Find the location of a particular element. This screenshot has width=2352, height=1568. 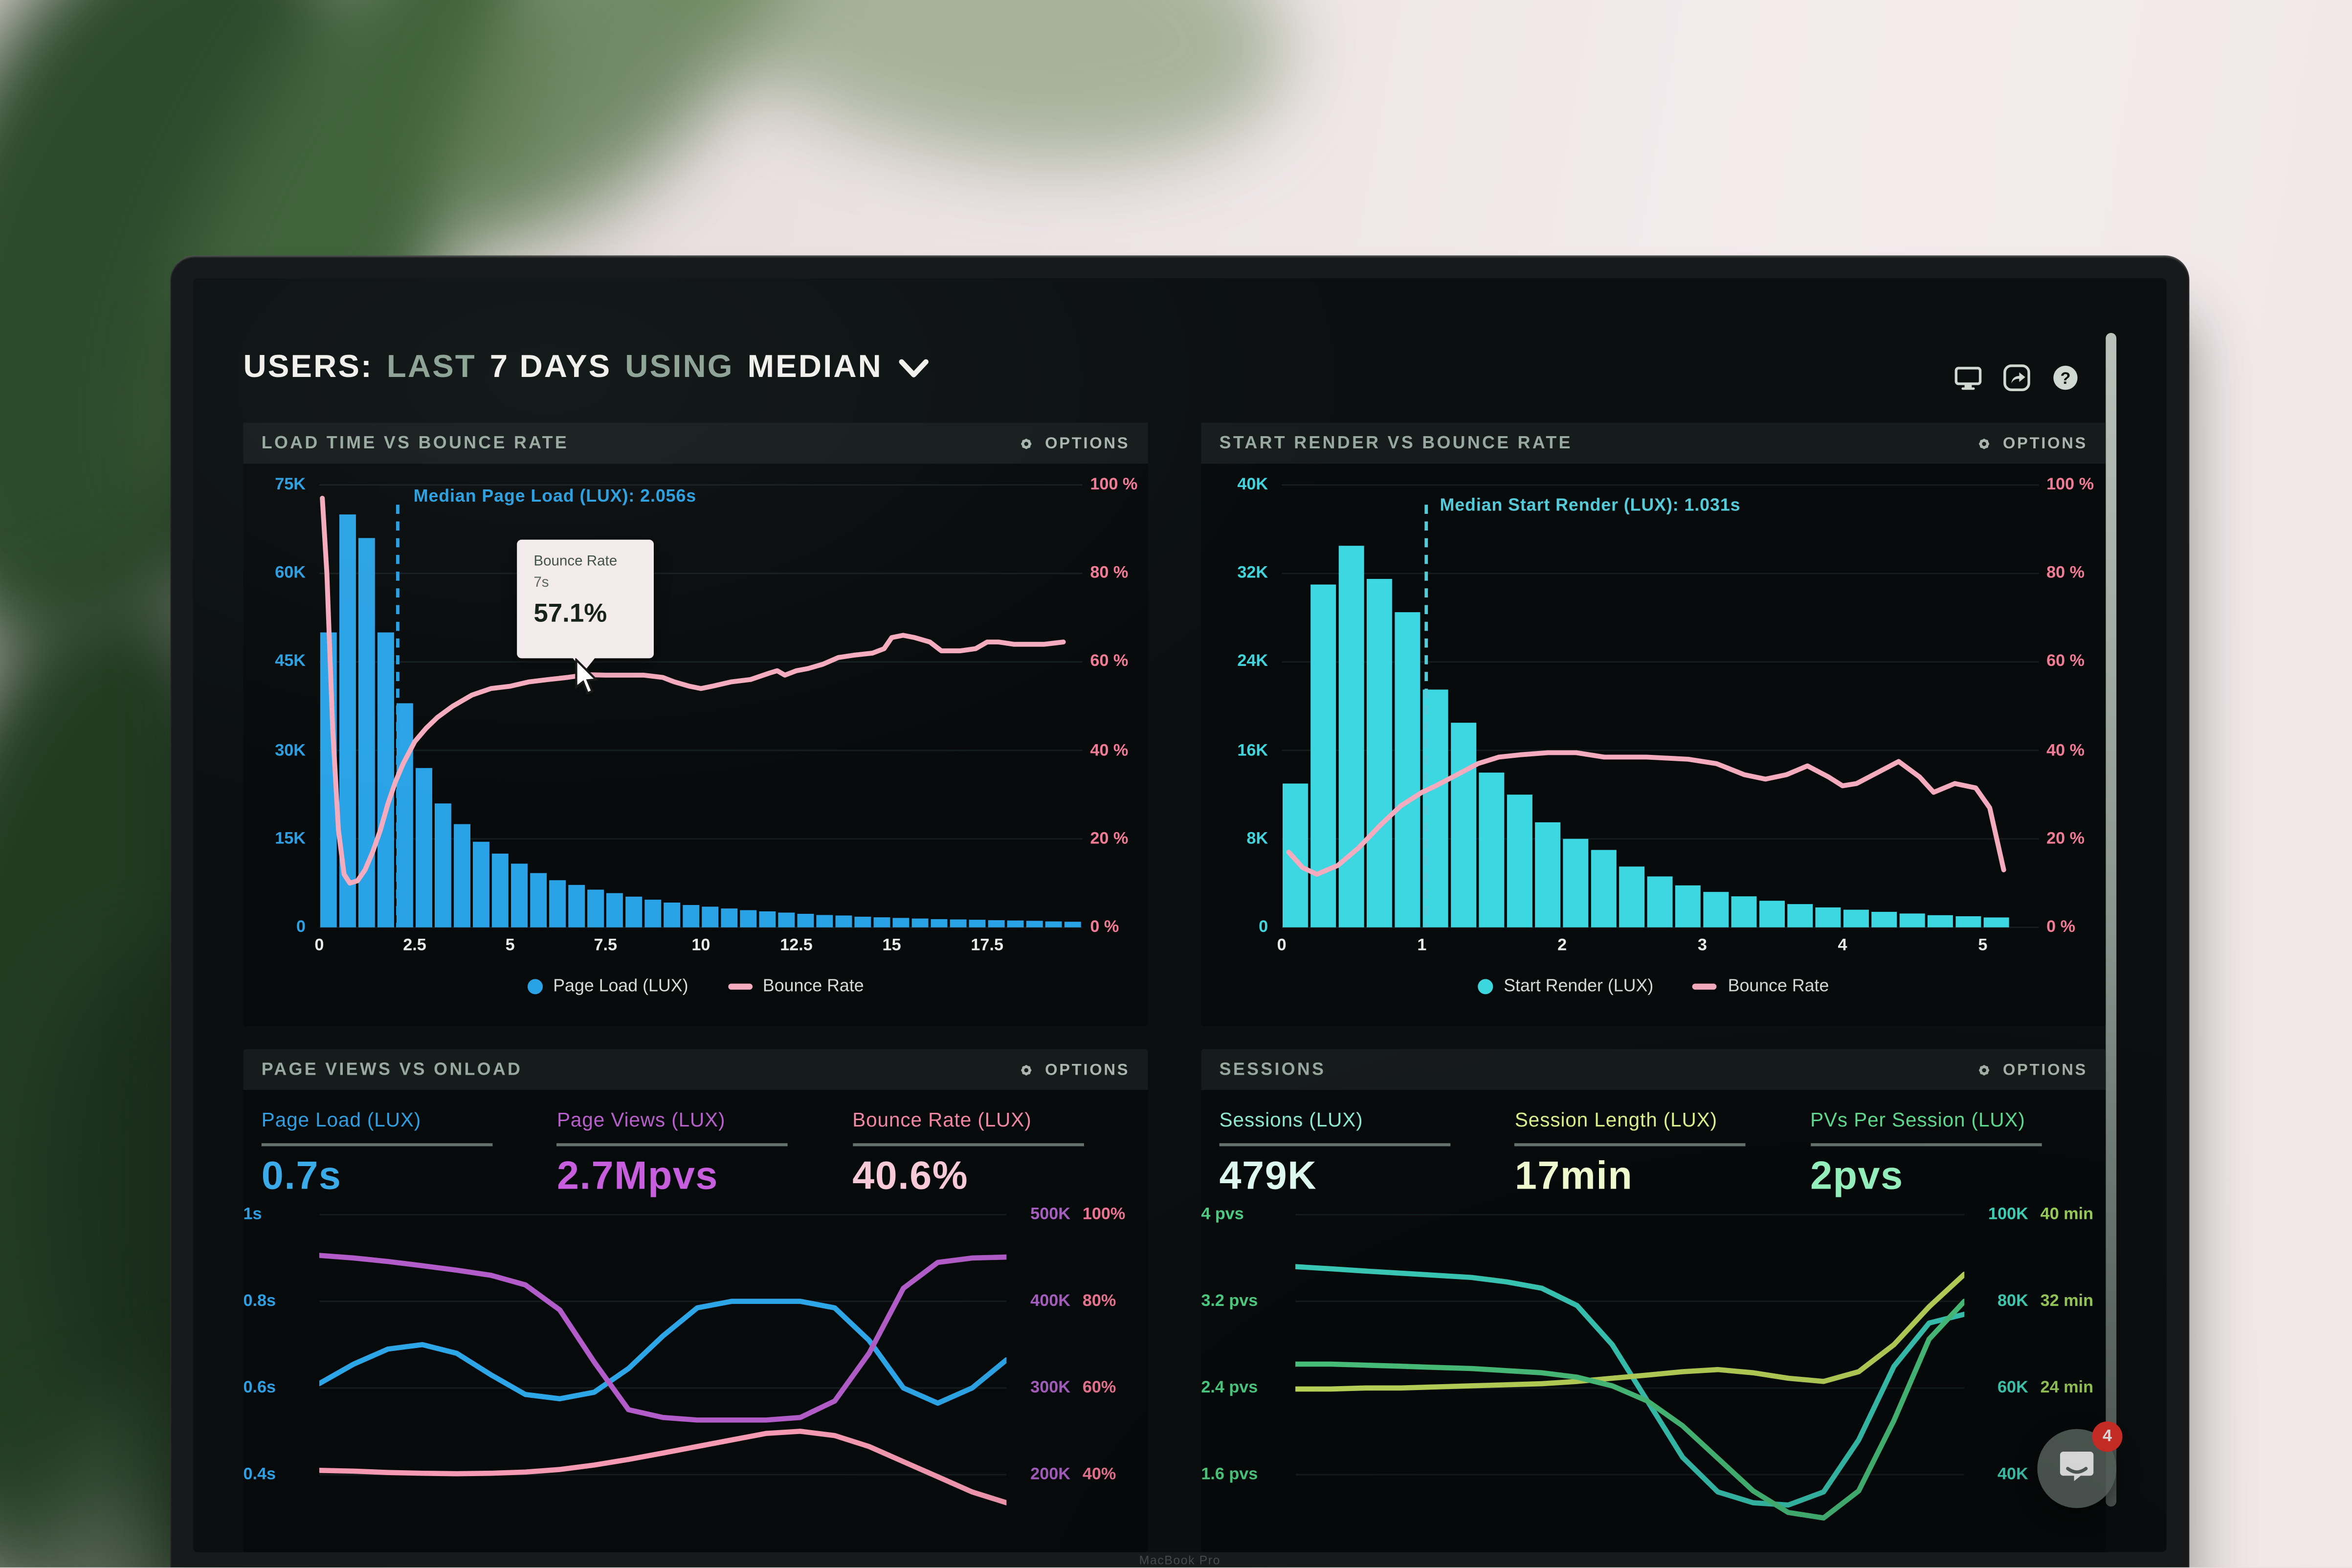

tooltip-x-value: 7s is located at coordinates (541, 583).